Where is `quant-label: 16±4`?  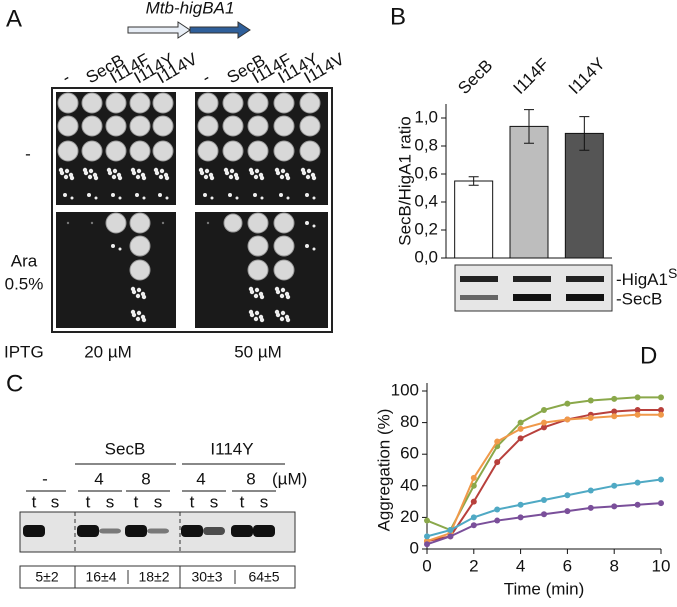 quant-label: 16±4 is located at coordinates (100, 577).